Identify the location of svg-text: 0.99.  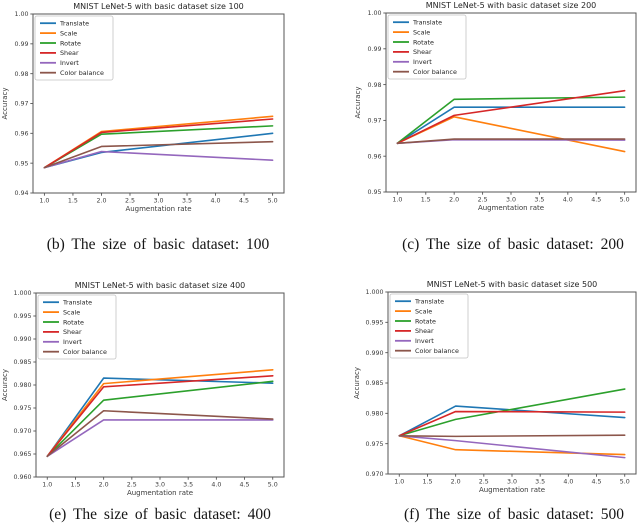
(21, 44).